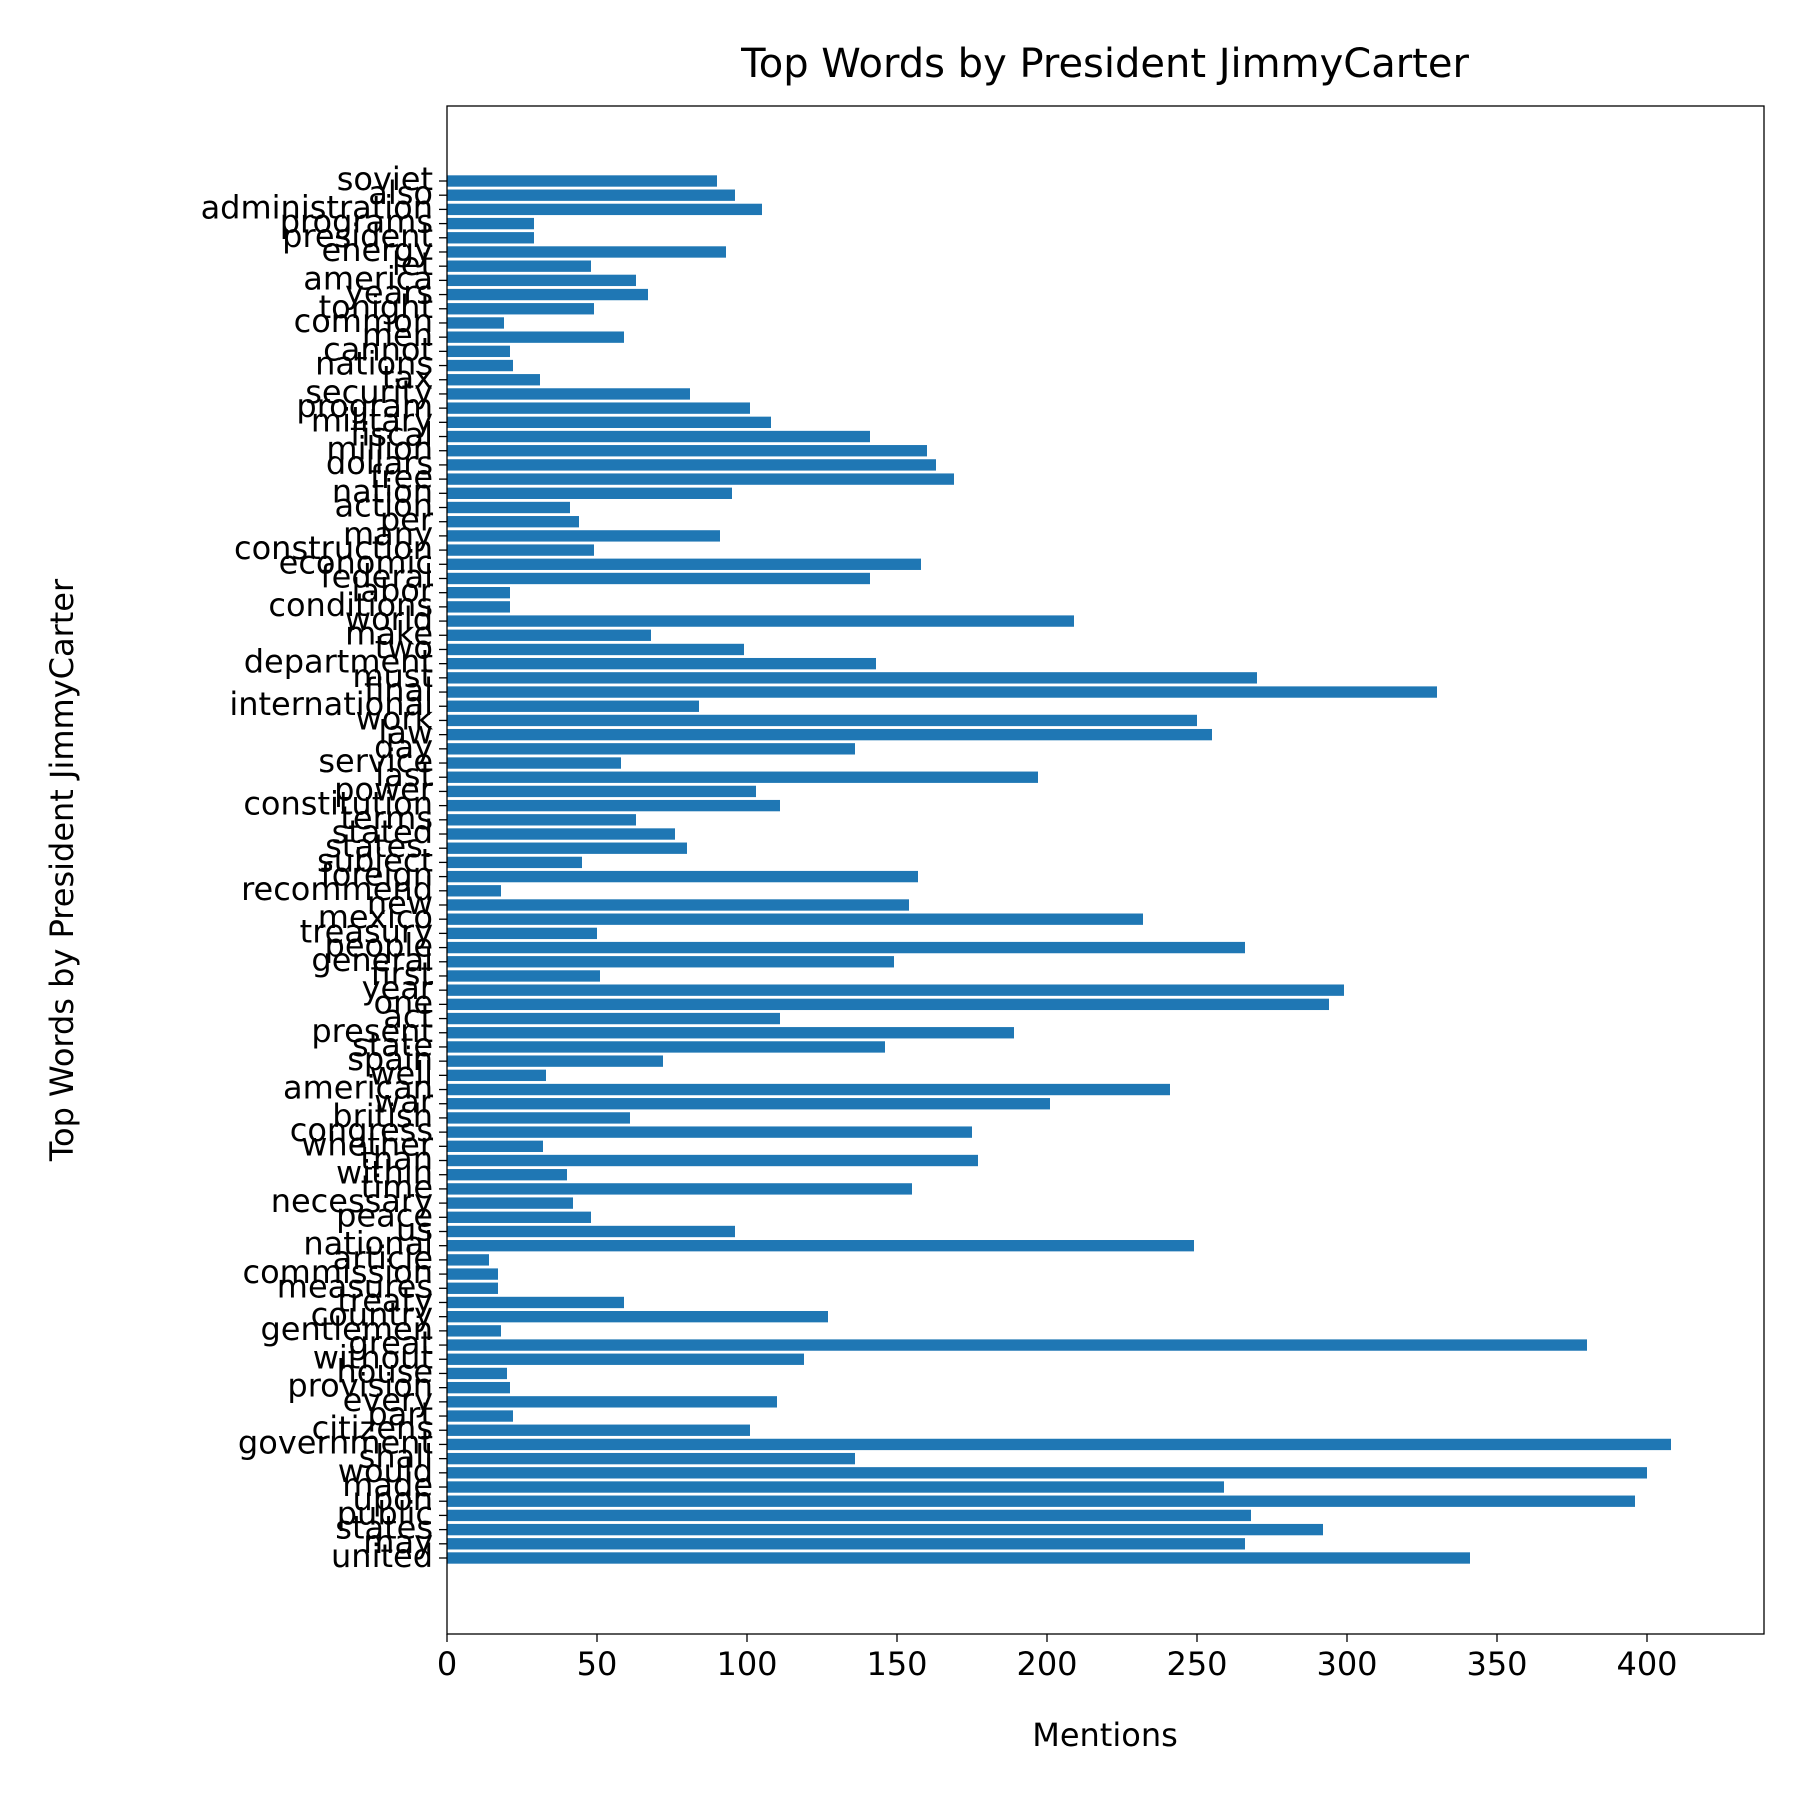 This screenshot has height=1800, width=1800. Describe the element at coordinates (350, 605) in the screenshot. I see `y-tick-label: conditions` at that location.